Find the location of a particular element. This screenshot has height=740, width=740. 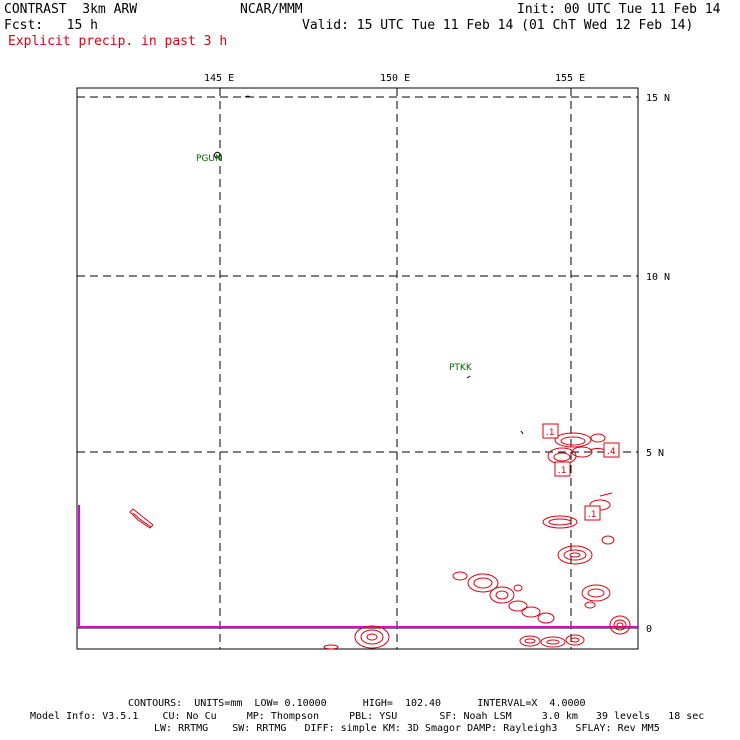

lon-label-150: 150 E is located at coordinates (395, 78).